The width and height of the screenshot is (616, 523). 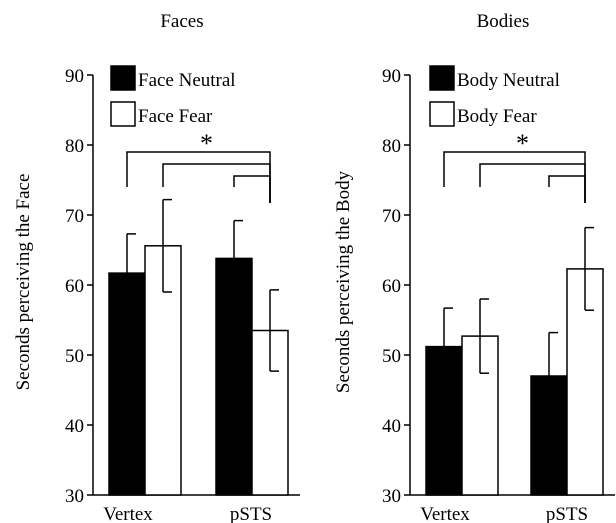 I want to click on y-axis-label: Seconds perceiving the Face, so click(x=23, y=282).